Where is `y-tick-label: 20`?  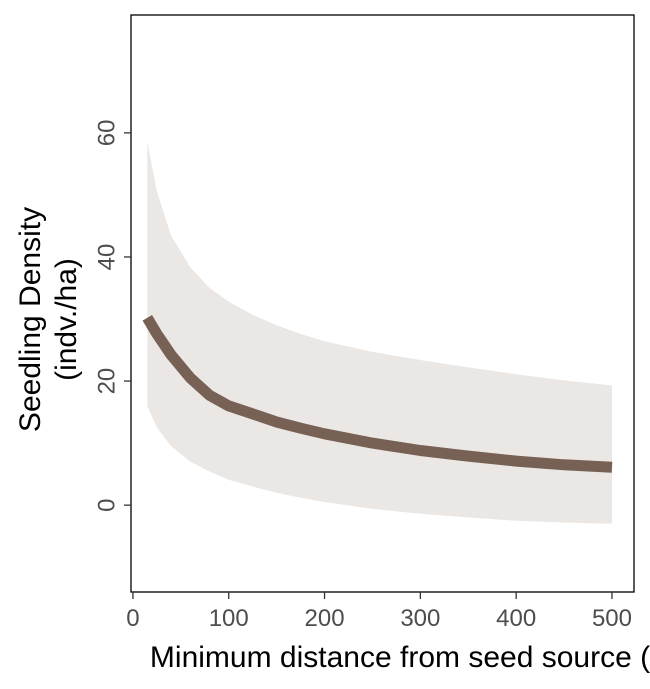
y-tick-label: 20 is located at coordinates (107, 381).